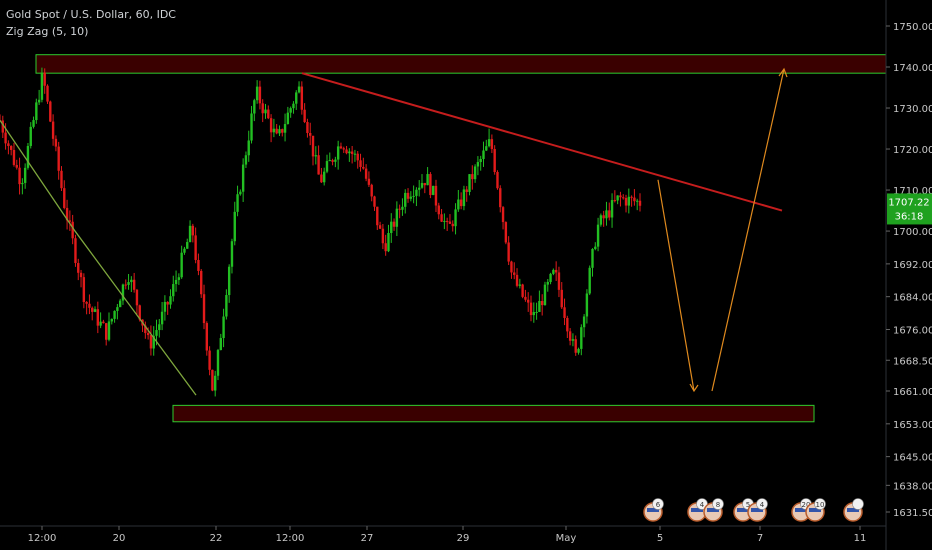  I want to click on symbol-title: Gold Spot / U.S. Dollar, 60, IDC, so click(91, 14).